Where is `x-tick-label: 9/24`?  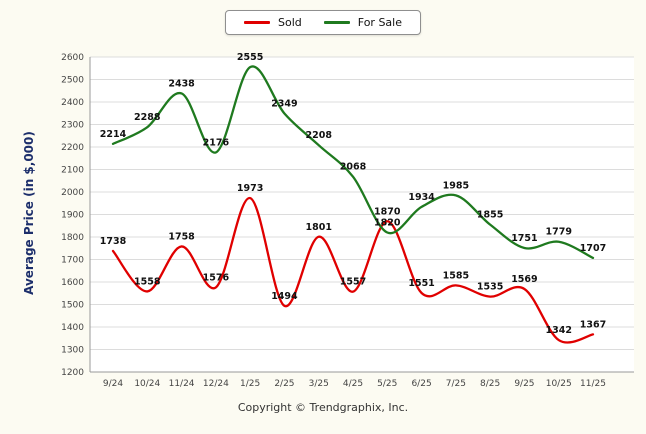 x-tick-label: 9/24 is located at coordinates (113, 384).